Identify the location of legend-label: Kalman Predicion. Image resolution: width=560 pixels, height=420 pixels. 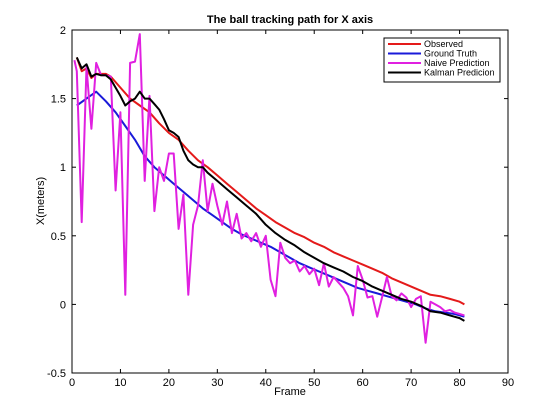
(459, 73).